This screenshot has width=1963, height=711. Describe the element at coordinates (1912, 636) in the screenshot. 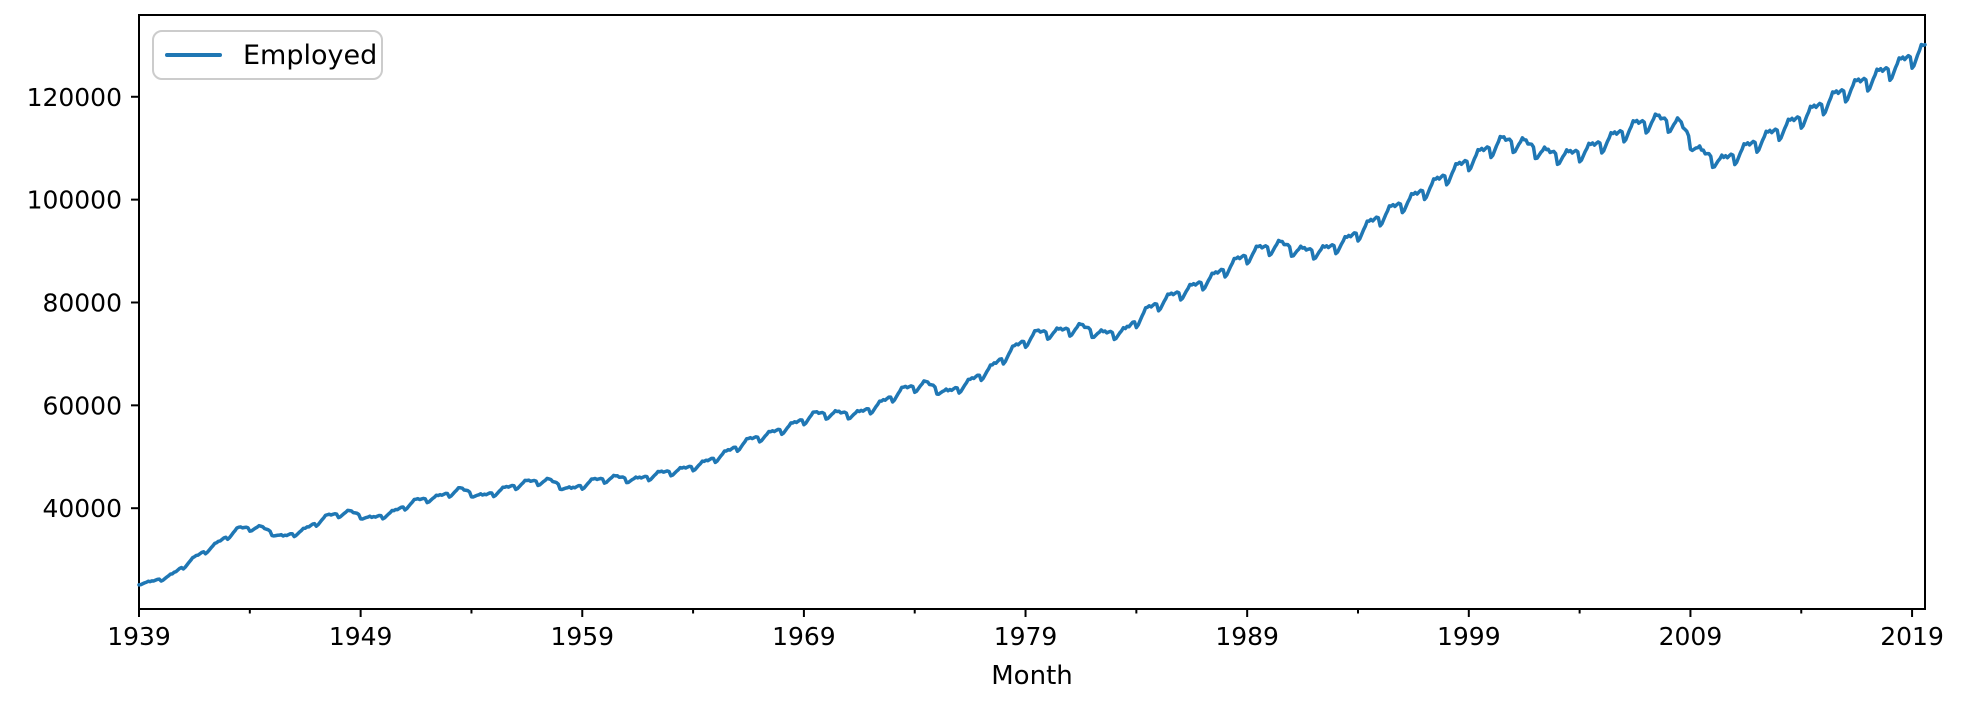

I see `x-tick-label: 2019` at that location.